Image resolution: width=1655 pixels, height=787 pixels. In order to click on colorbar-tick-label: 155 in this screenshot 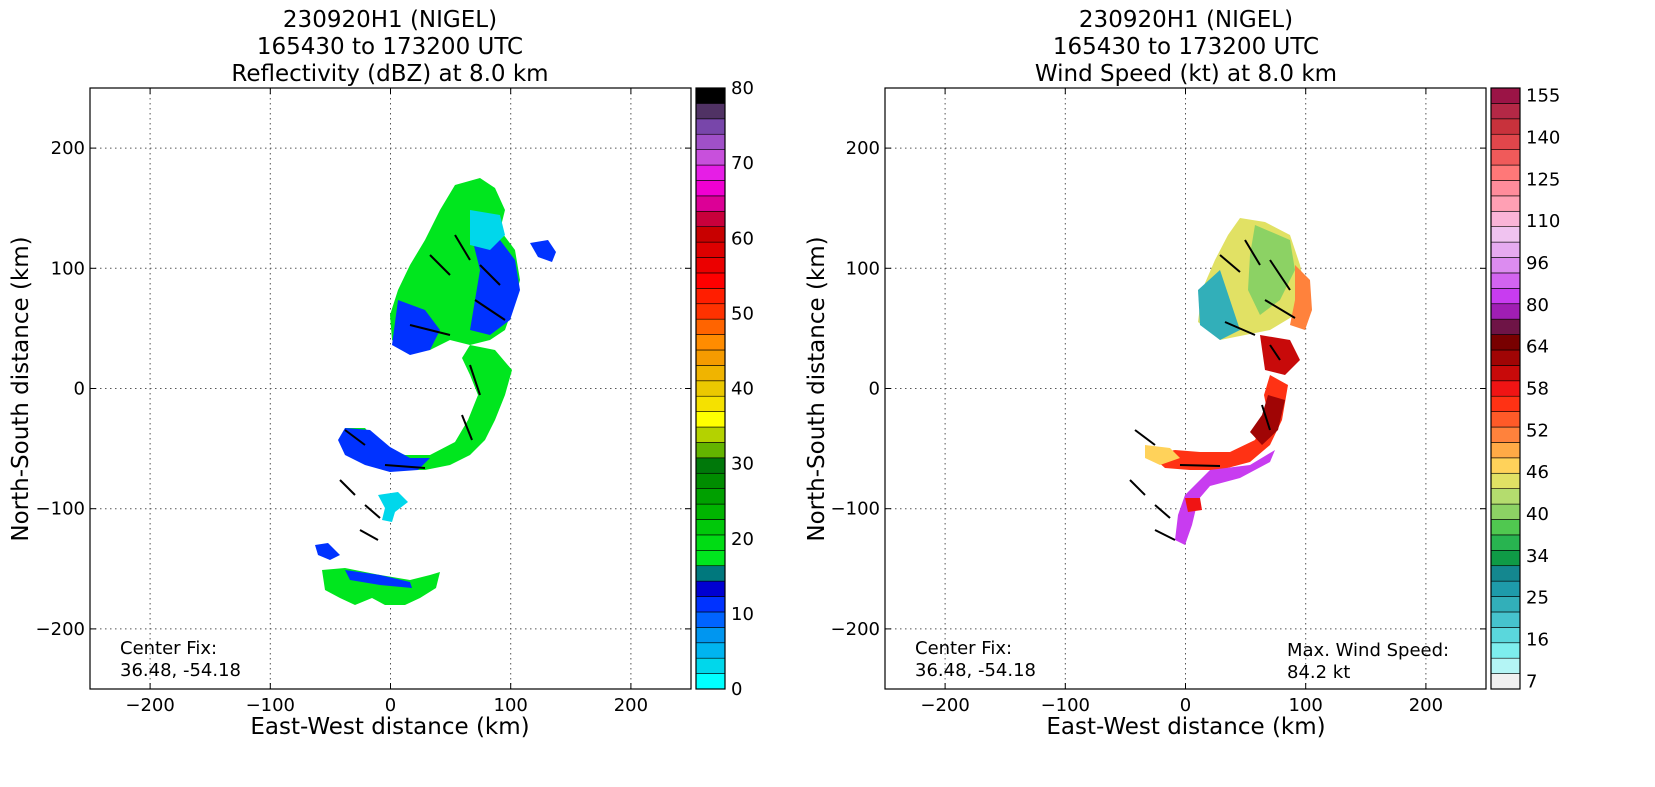, I will do `click(1543, 96)`.